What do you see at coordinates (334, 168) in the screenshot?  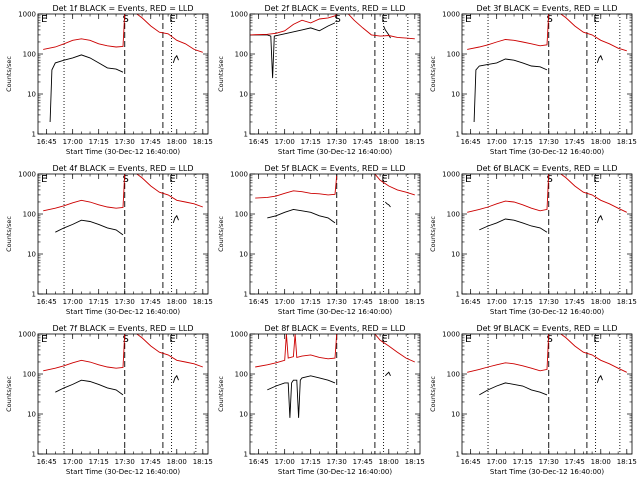 I see `chart-title: Det 5f BLACK = Events, RED = LLD` at bounding box center [334, 168].